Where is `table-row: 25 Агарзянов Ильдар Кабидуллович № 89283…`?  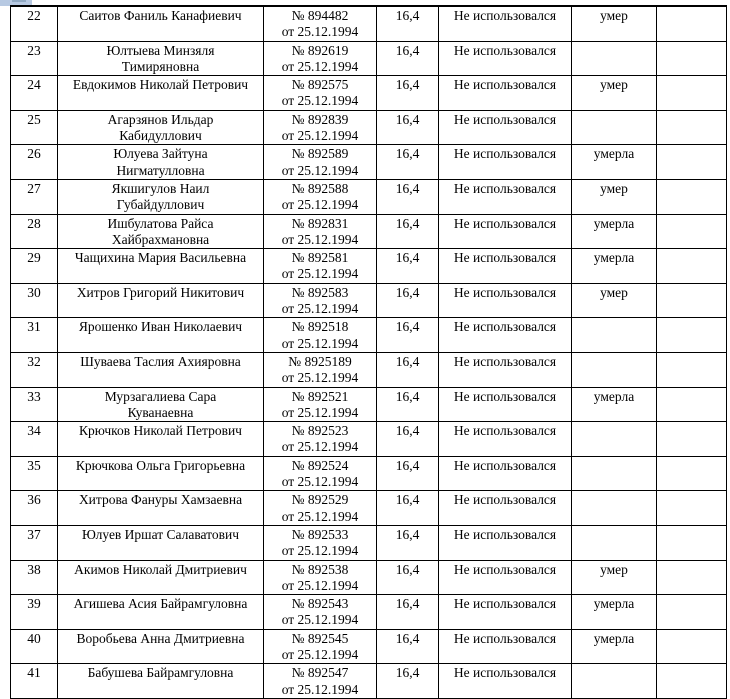 table-row: 25 Агарзянов Ильдар Кабидуллович № 89283… is located at coordinates (368, 127).